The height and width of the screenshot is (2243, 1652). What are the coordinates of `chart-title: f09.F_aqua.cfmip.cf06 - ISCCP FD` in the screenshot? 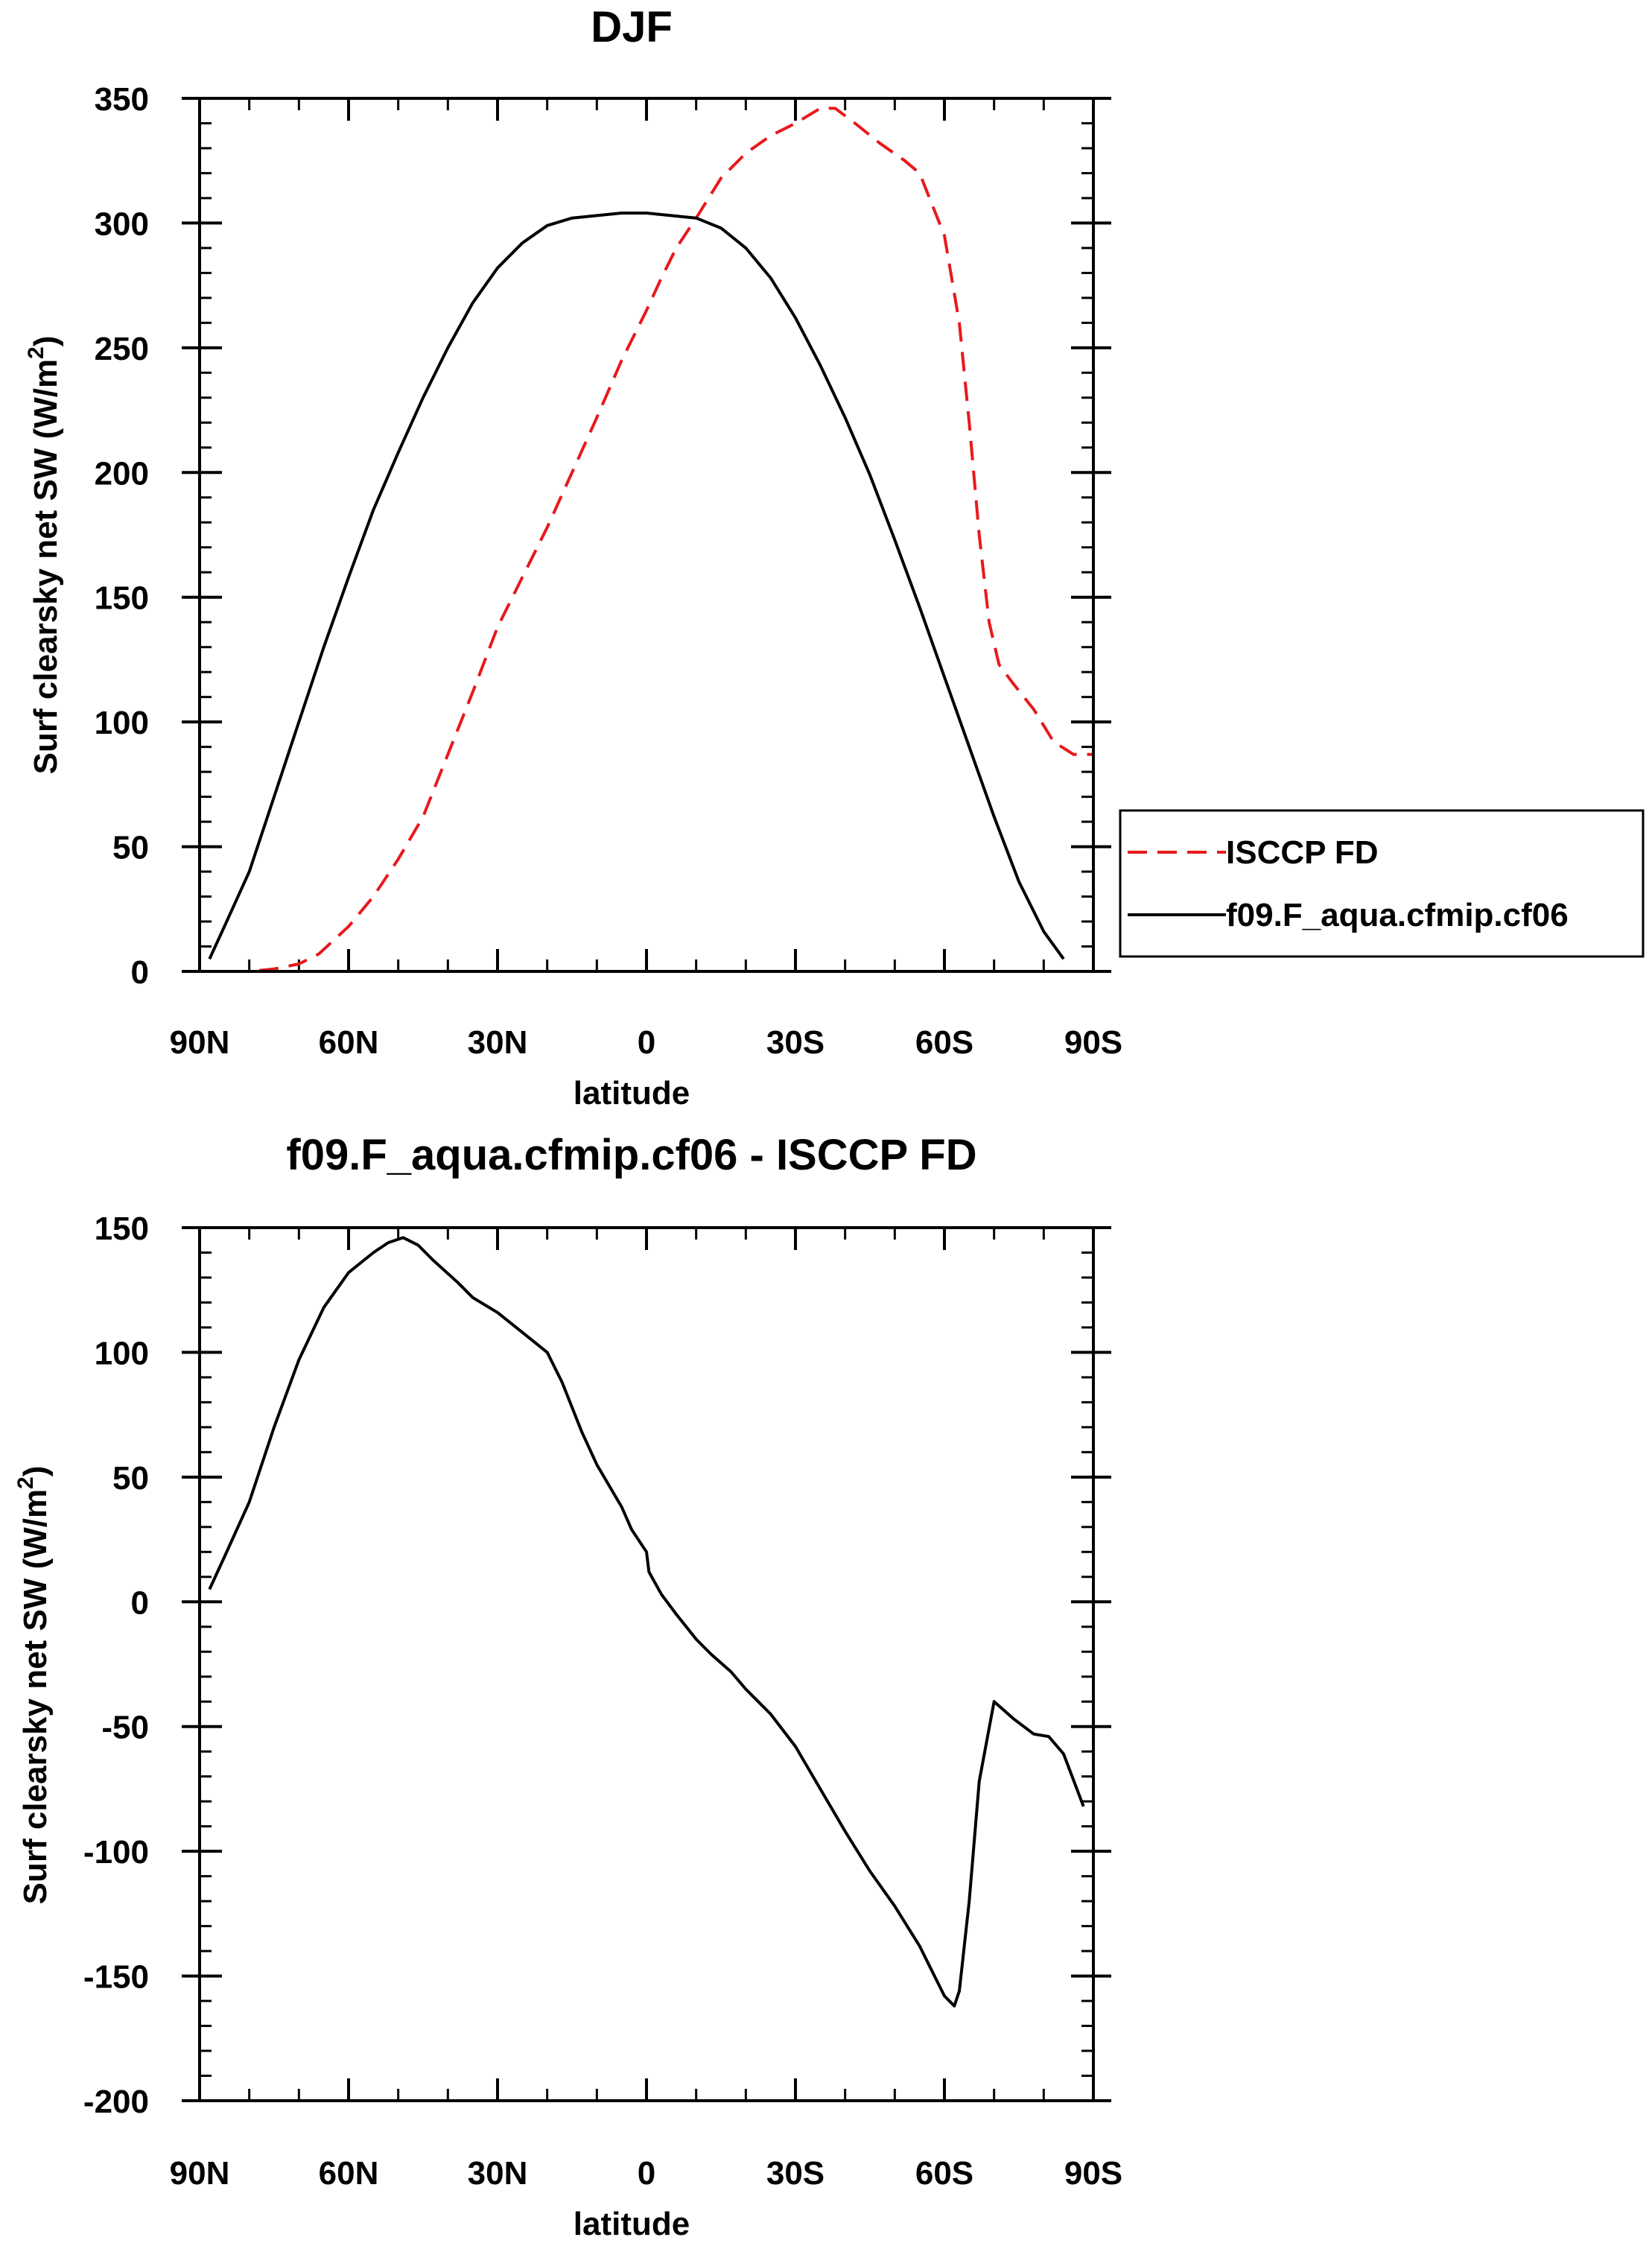 It's located at (631, 1155).